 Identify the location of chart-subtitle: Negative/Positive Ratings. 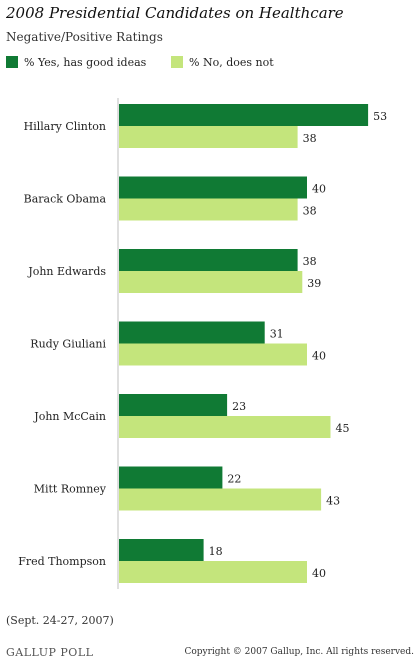
(84, 37).